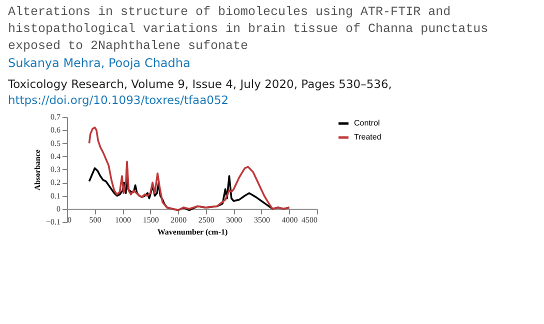 The width and height of the screenshot is (544, 324). What do you see at coordinates (70, 219) in the screenshot?
I see `x-tick-label: 0` at bounding box center [70, 219].